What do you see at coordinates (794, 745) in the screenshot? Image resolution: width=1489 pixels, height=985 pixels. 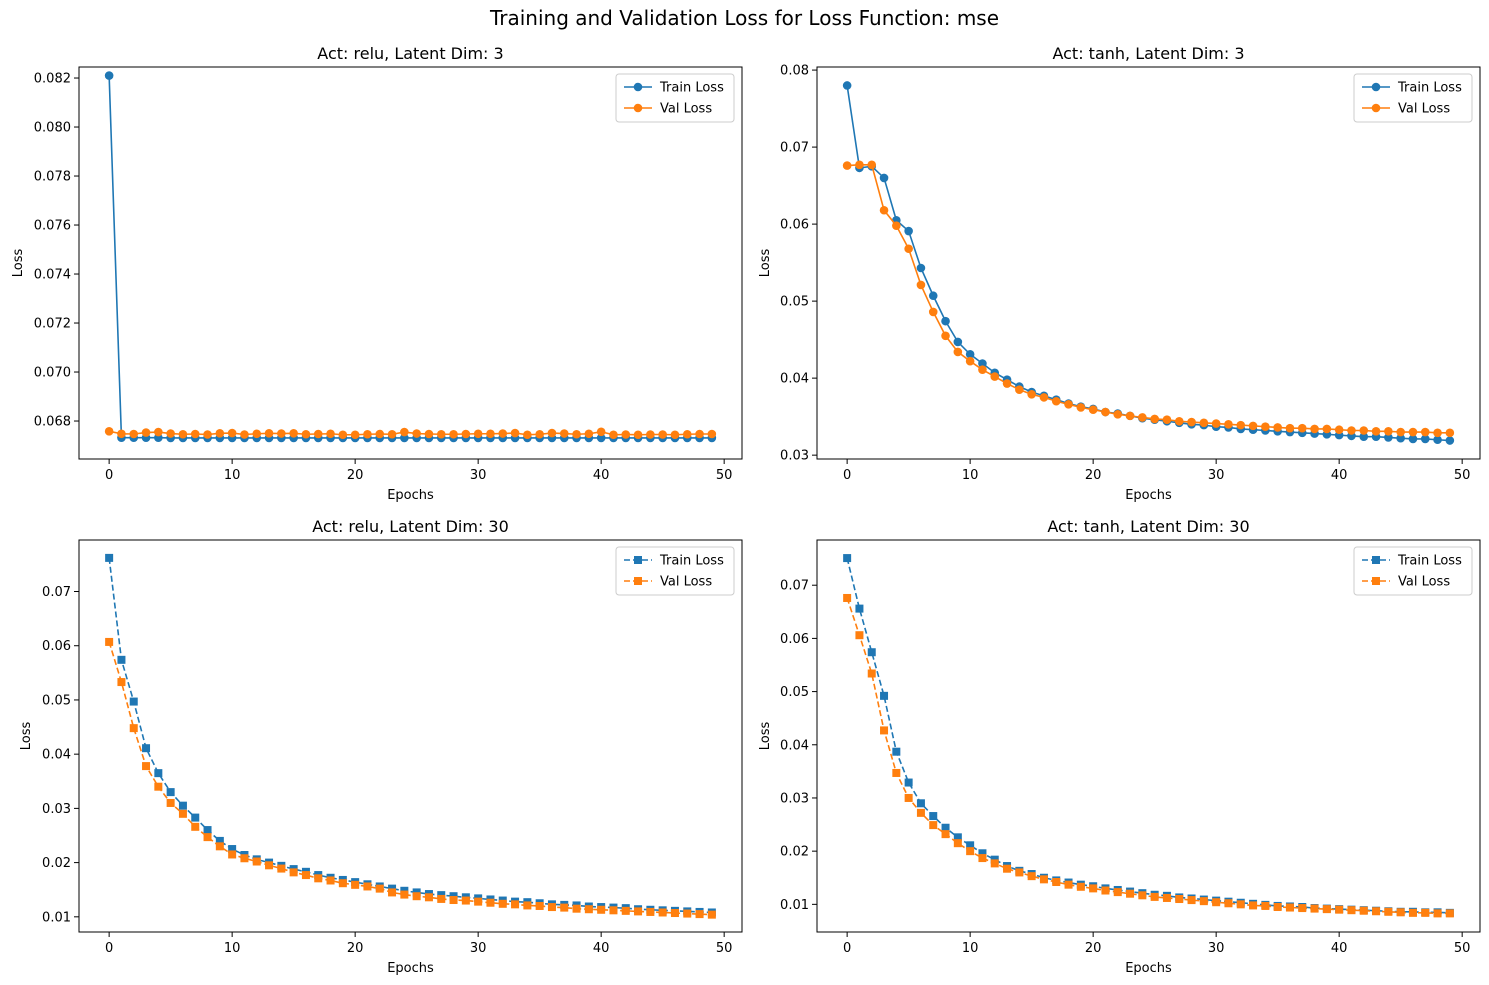 I see `y-tick-label: 0.04` at bounding box center [794, 745].